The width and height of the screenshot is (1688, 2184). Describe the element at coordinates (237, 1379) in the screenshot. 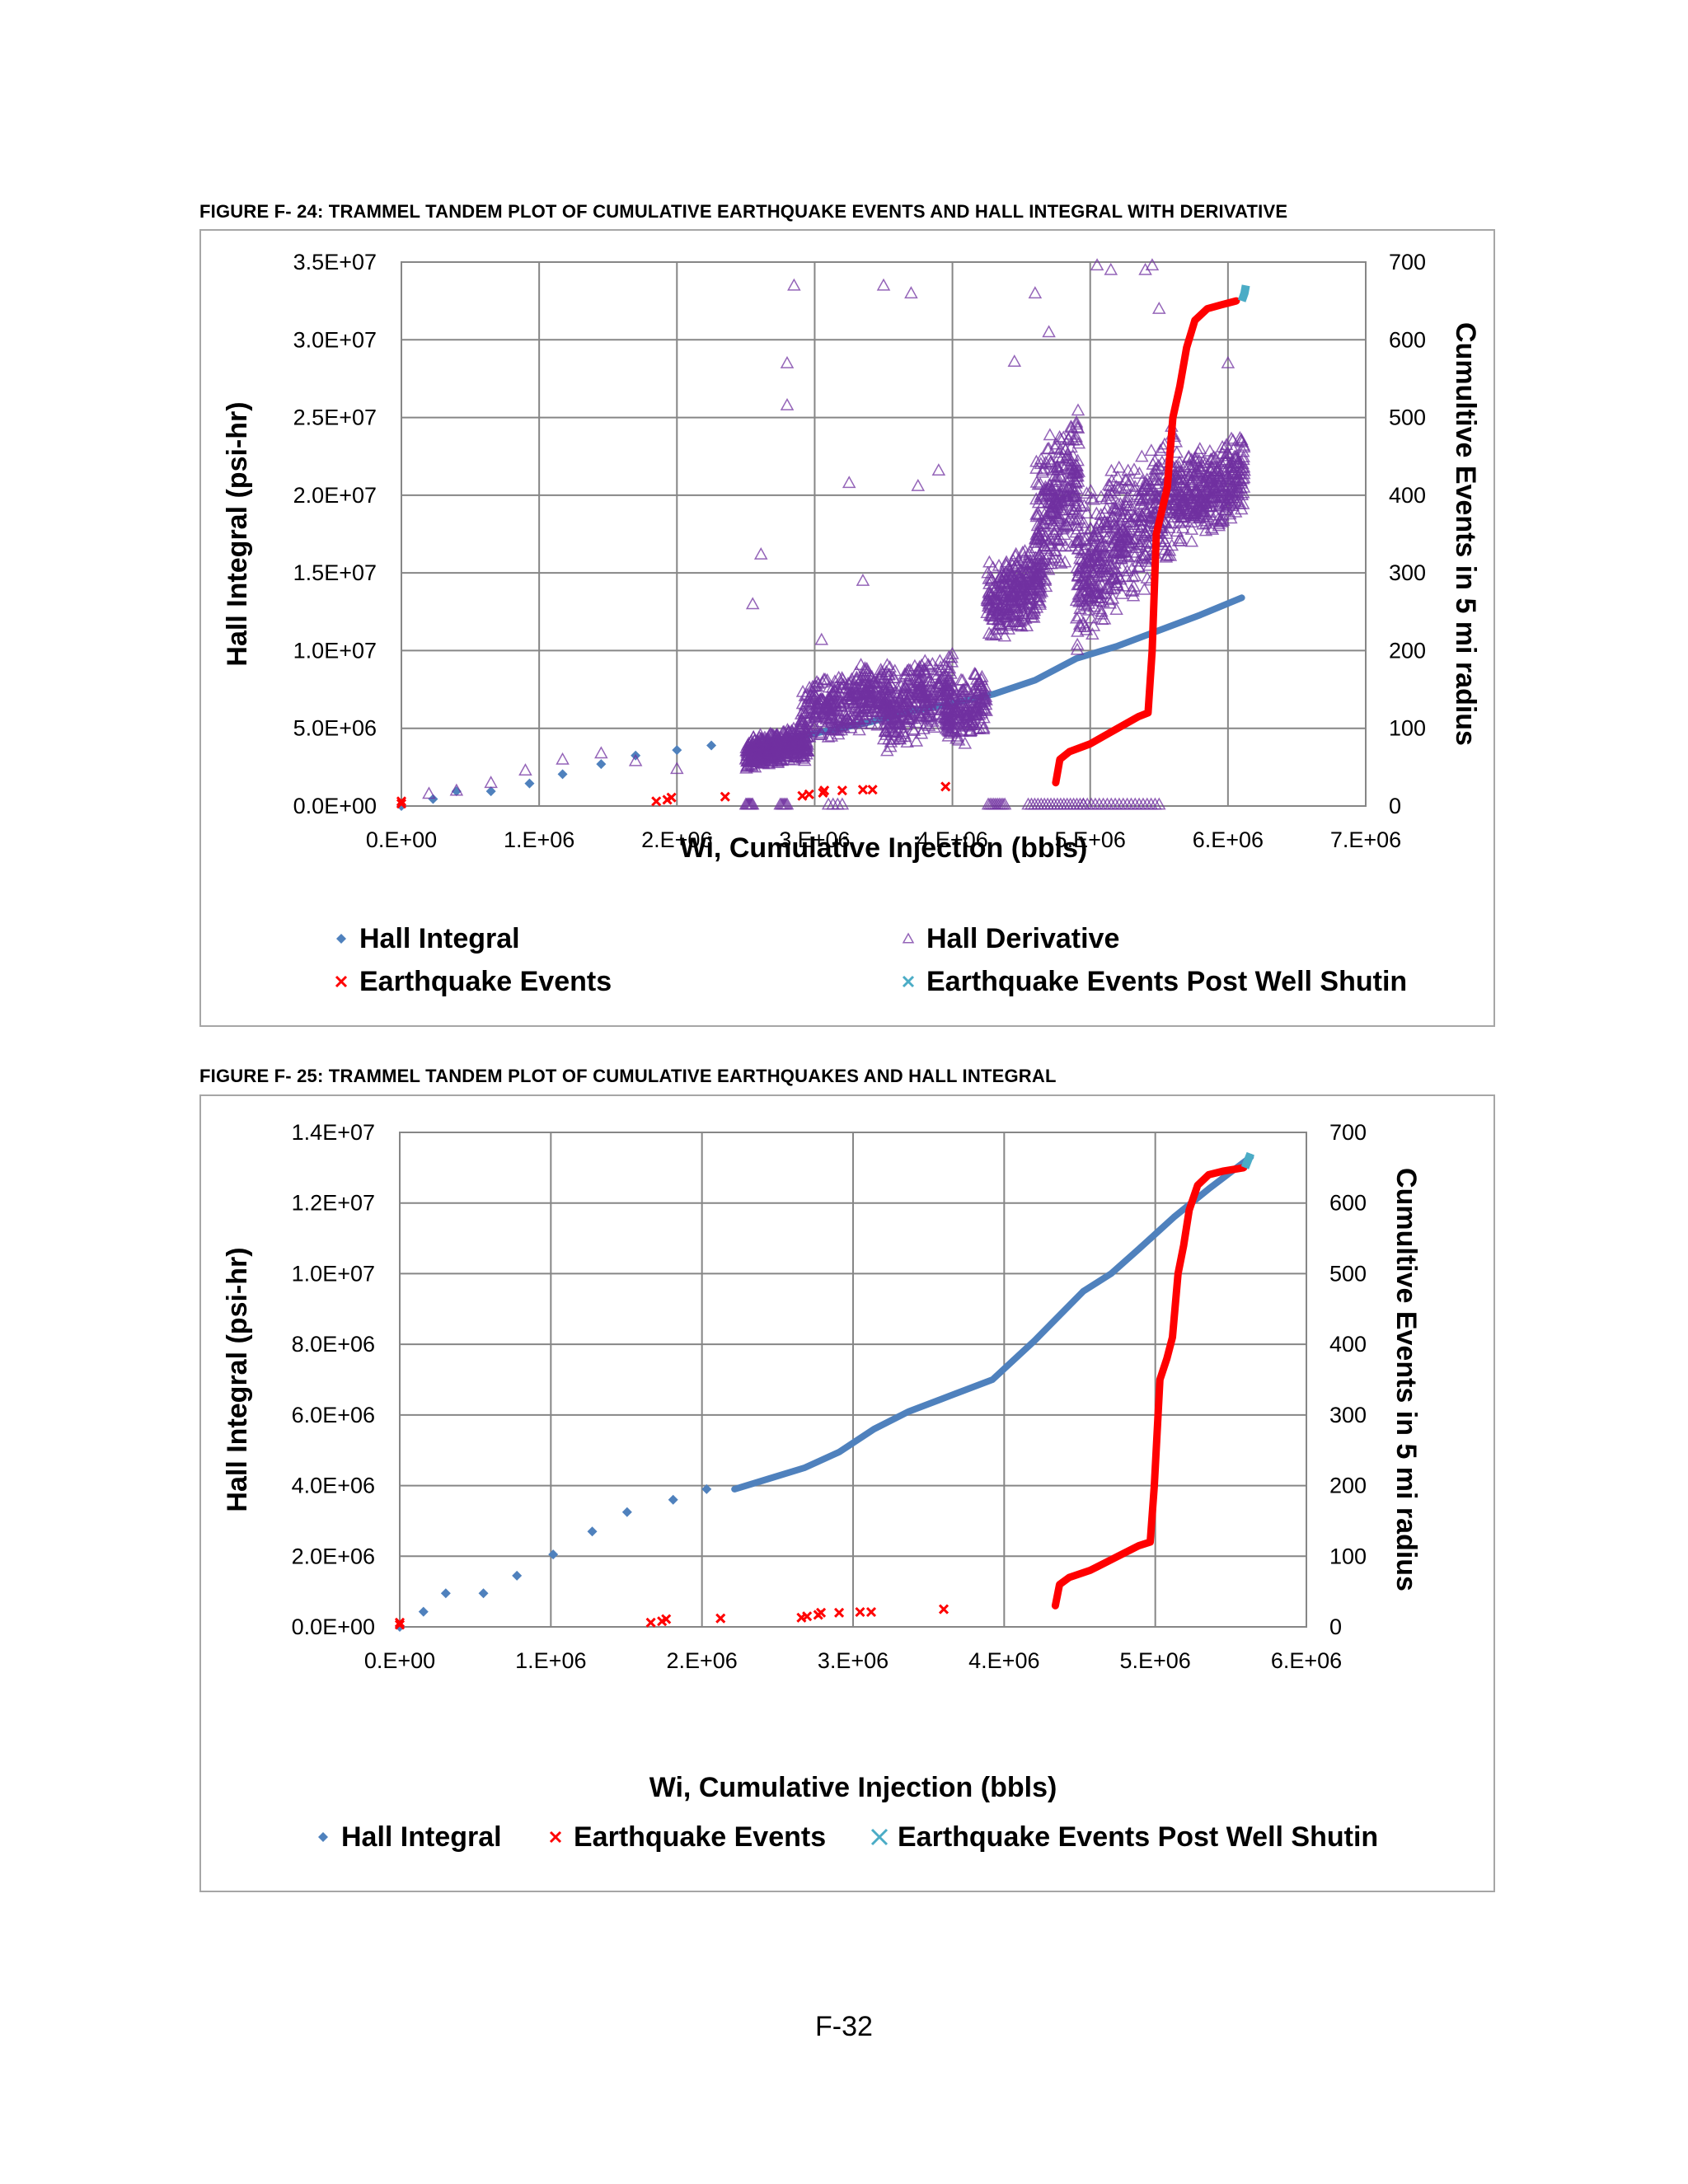

I see `y-axis-title: Hall Integral (psi-hr)` at that location.